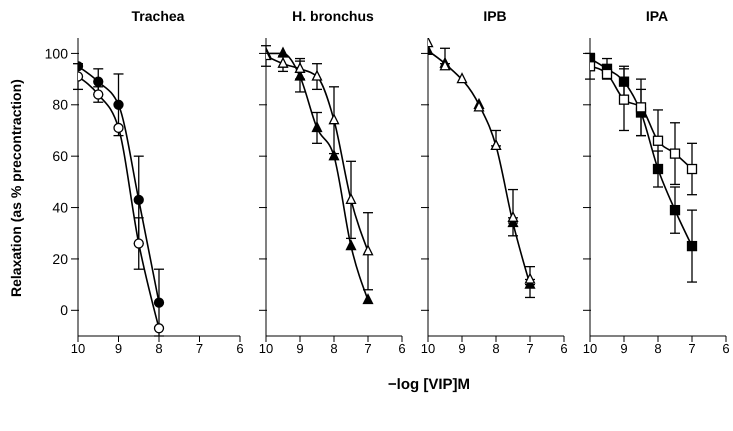 This screenshot has height=431, width=733. What do you see at coordinates (333, 17) in the screenshot?
I see `chart-title: H. bronchus` at bounding box center [333, 17].